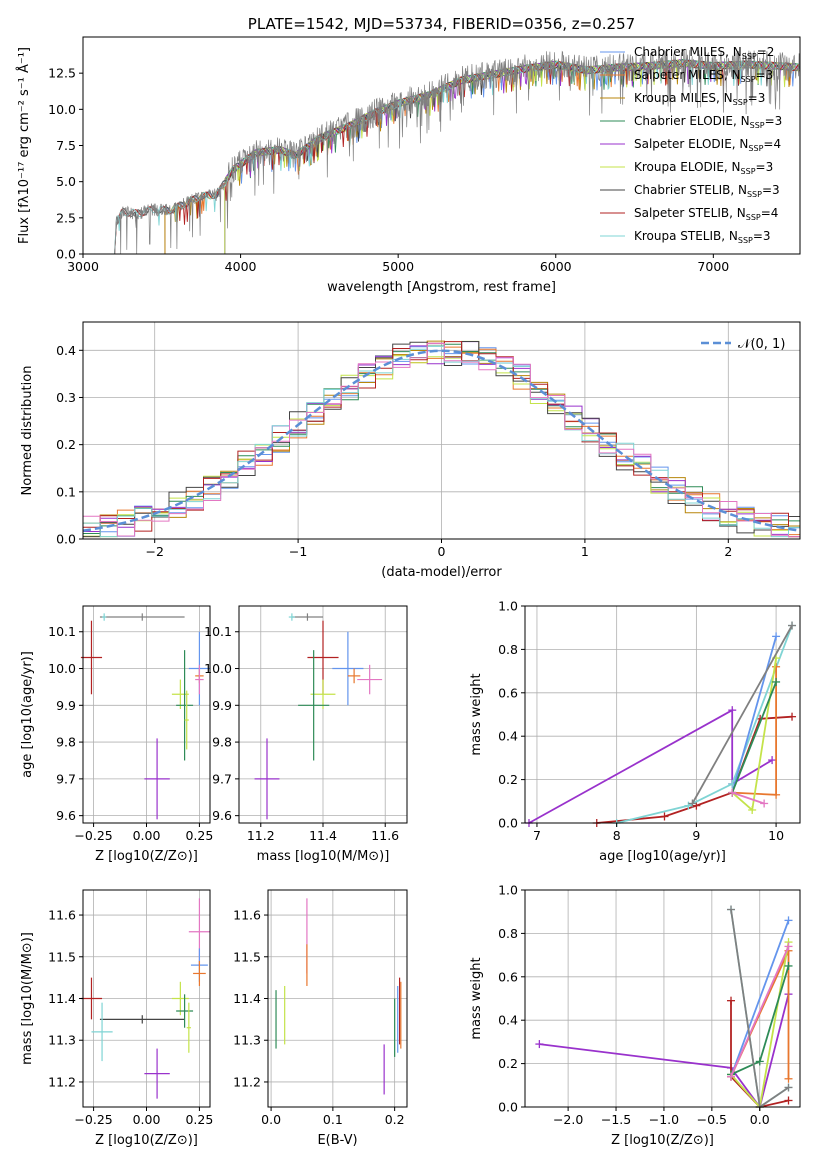  I want to click on x-tick-label: 2, so click(728, 551).